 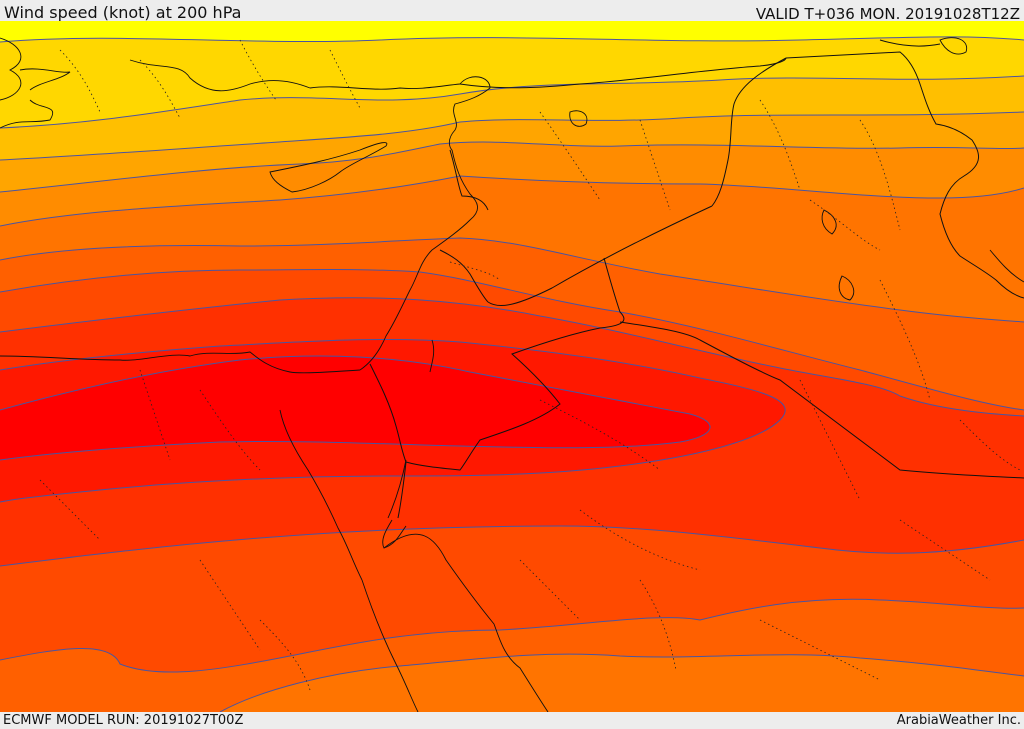 I want to click on valid-time-label: VALID T+036 MON. 20191028T12Z, so click(x=887, y=14).